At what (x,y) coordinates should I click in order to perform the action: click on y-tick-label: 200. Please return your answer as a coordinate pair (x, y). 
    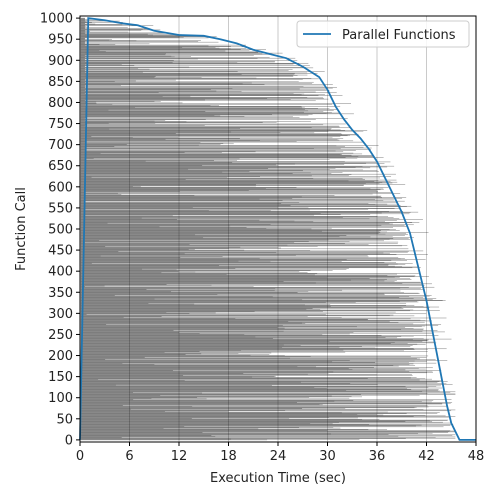
    Looking at the image, I should click on (60, 356).